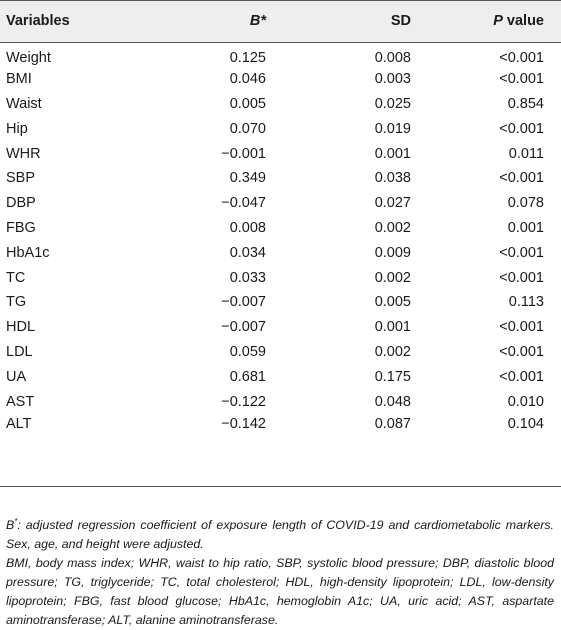 Image resolution: width=561 pixels, height=630 pixels. I want to click on table-row: DBP −0.047 0.027 0.078, so click(280, 203).